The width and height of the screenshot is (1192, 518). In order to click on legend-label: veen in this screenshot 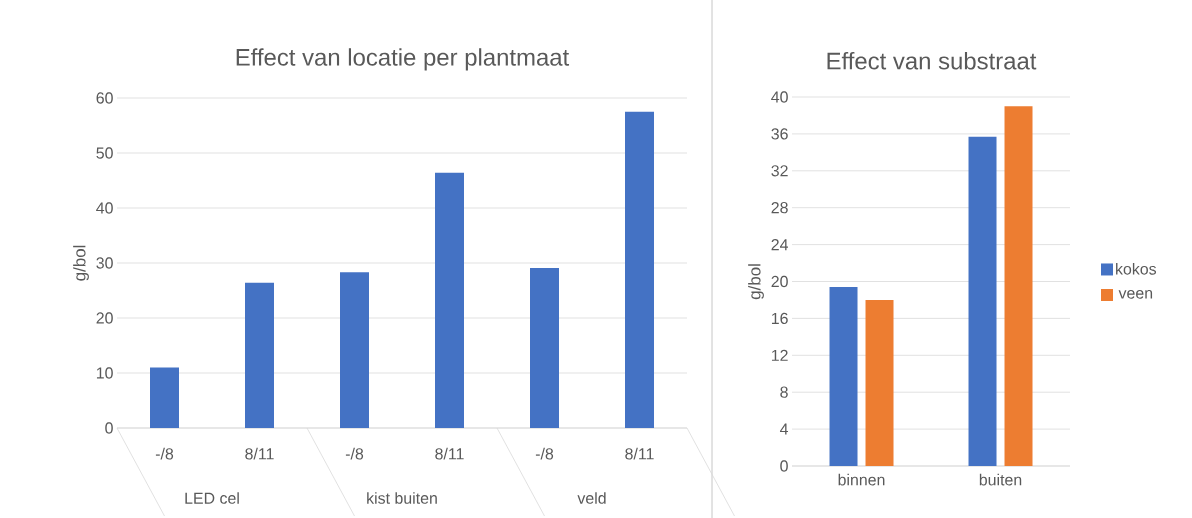, I will do `click(1135, 294)`.